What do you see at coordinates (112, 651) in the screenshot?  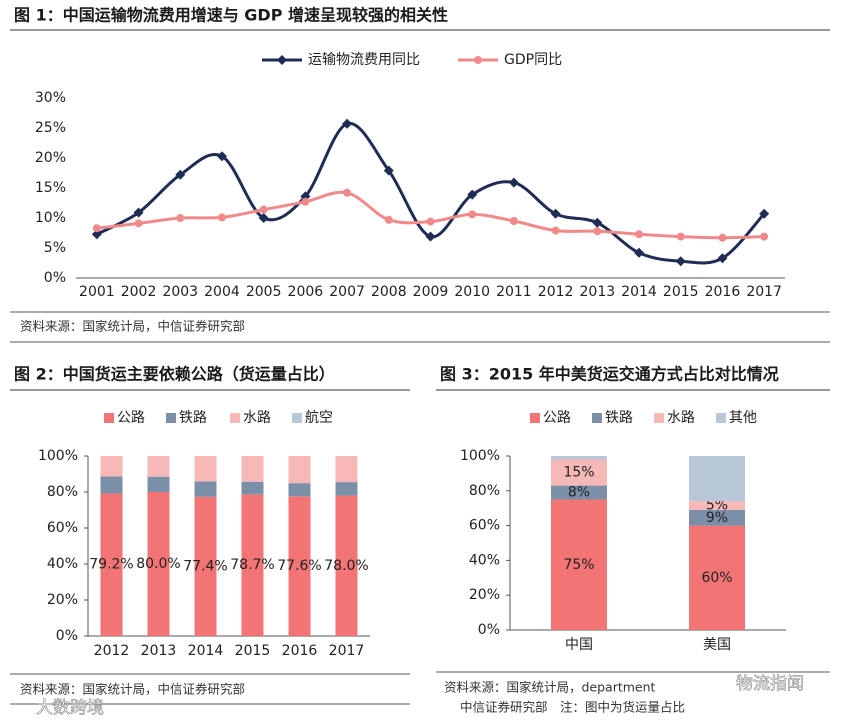 I see `x-tick-label: 2012` at bounding box center [112, 651].